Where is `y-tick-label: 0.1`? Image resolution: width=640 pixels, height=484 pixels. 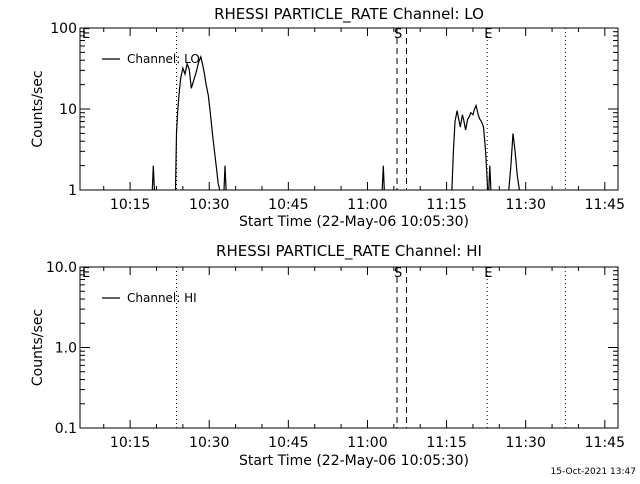
y-tick-label: 0.1 is located at coordinates (66, 429).